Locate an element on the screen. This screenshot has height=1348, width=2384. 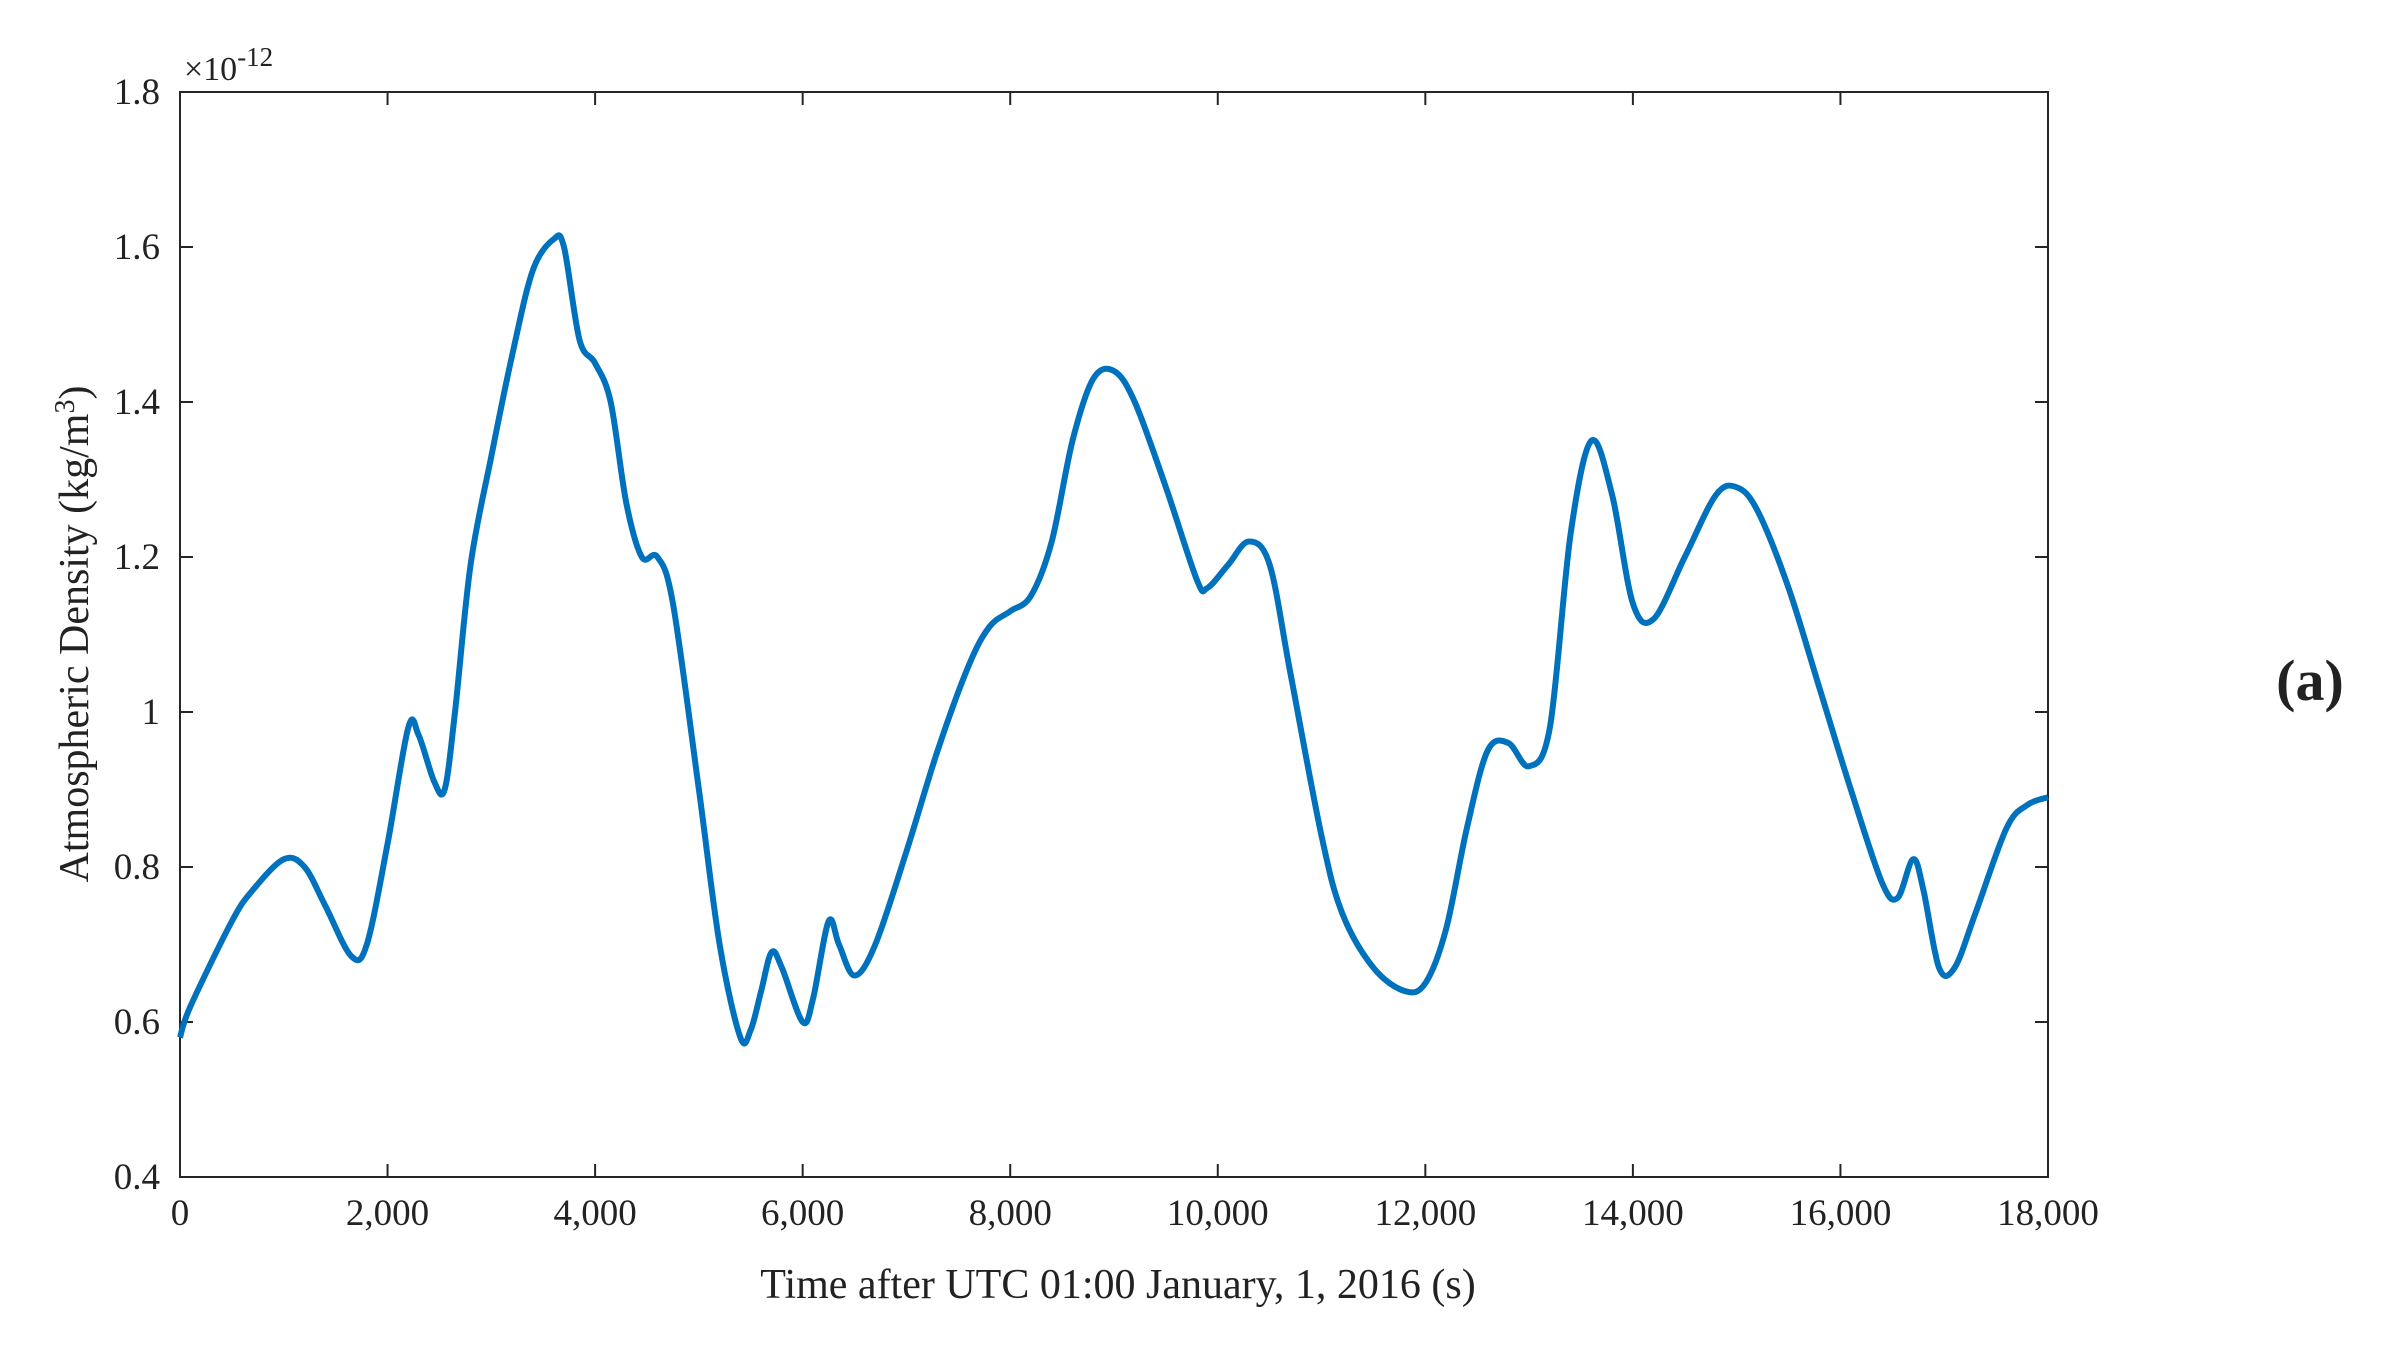
x-tick-label: 0 is located at coordinates (180, 1213).